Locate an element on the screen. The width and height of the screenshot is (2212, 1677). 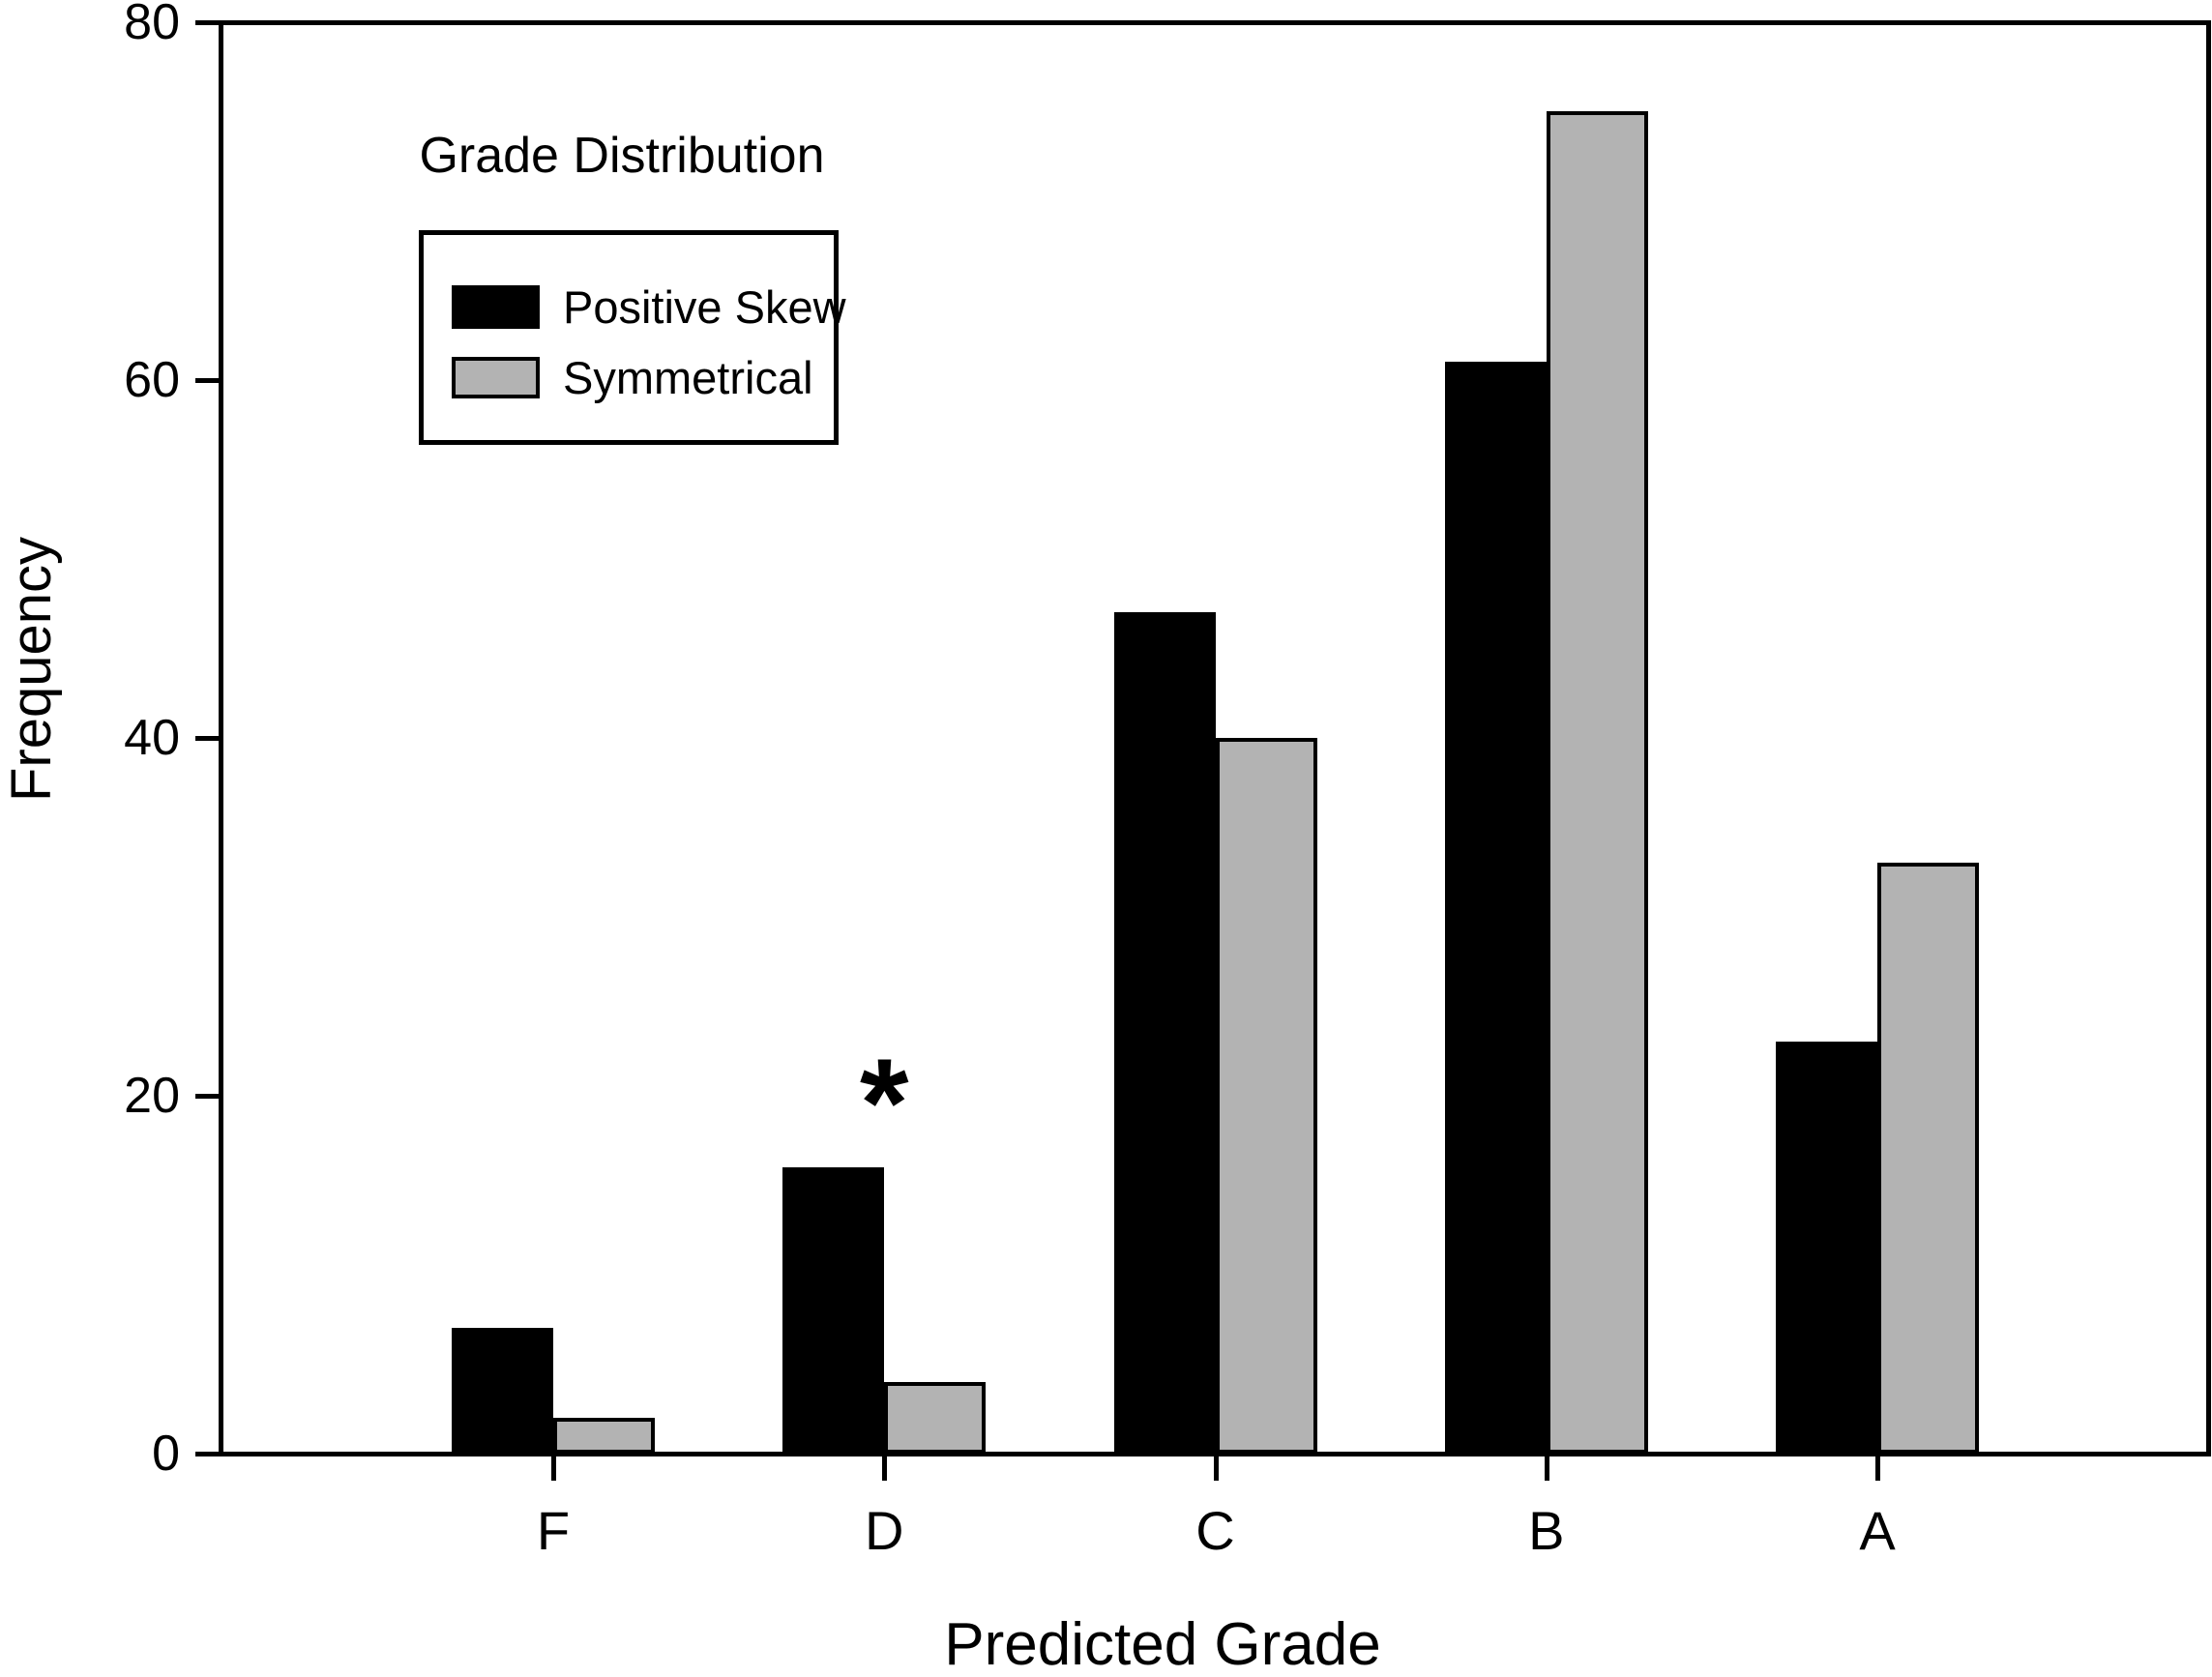
y-tick-label: 80 is located at coordinates (152, 25).